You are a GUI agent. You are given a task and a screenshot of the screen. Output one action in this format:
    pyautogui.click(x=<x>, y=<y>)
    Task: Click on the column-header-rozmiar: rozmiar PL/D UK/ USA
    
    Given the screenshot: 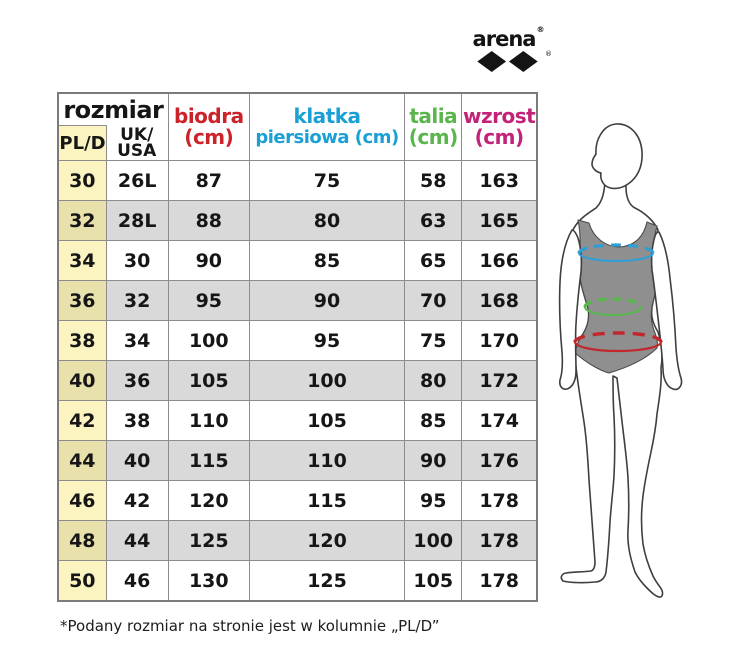 What is the action you would take?
    pyautogui.click(x=113, y=126)
    